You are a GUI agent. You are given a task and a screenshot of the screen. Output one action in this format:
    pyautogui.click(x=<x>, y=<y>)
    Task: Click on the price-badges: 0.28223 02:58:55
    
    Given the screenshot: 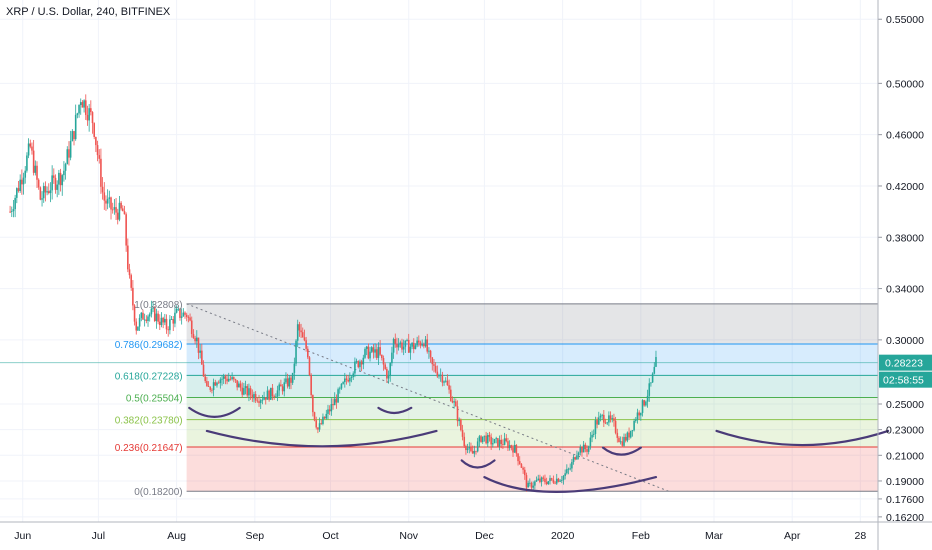 What is the action you would take?
    pyautogui.click(x=905, y=371)
    